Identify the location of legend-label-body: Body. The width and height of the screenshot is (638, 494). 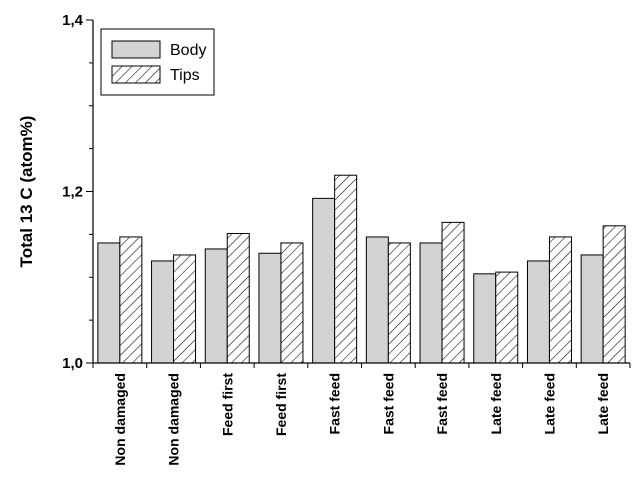
(188, 50).